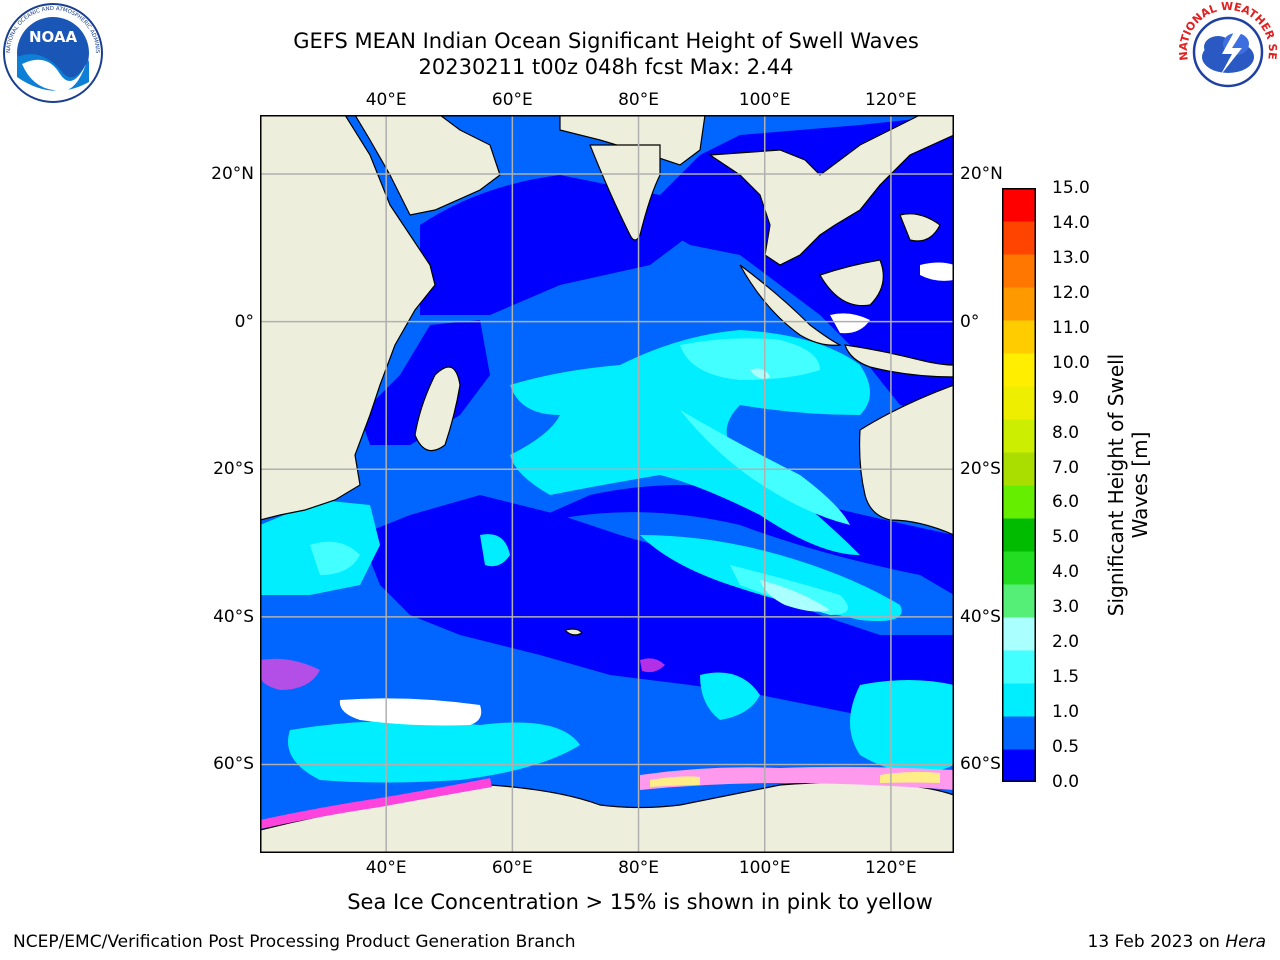 The image size is (1280, 960). I want to click on colorbar-title: Significant Height of Swell Waves [m], so click(1128, 485).